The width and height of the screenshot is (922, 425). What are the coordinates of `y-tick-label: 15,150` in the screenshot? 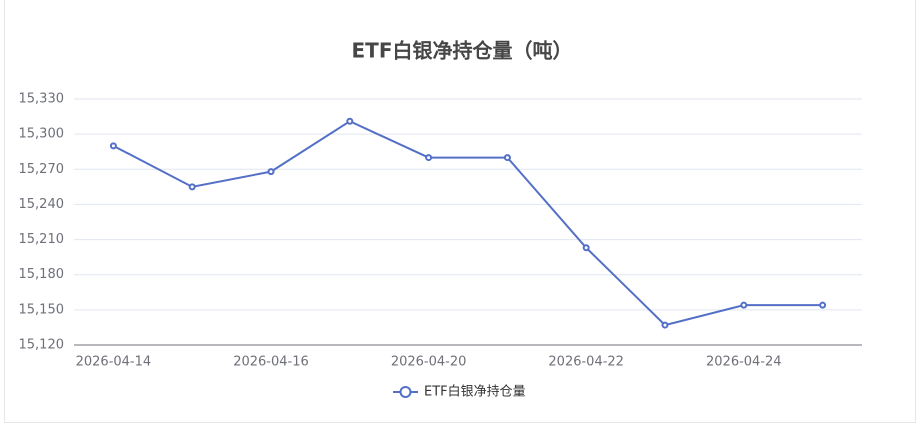 It's located at (42, 309).